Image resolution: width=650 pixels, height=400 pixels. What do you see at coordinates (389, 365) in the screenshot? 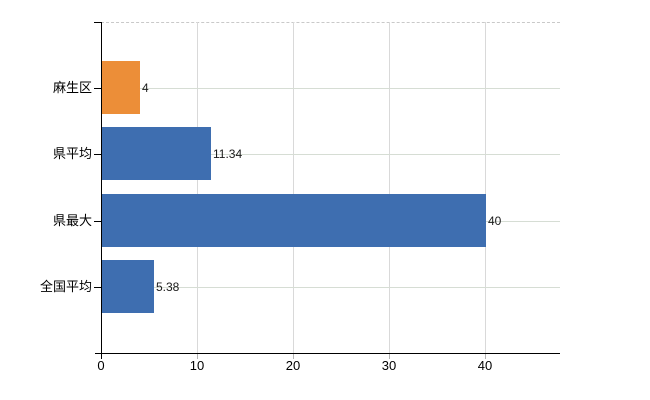
I see `x-tick-label: 30` at bounding box center [389, 365].